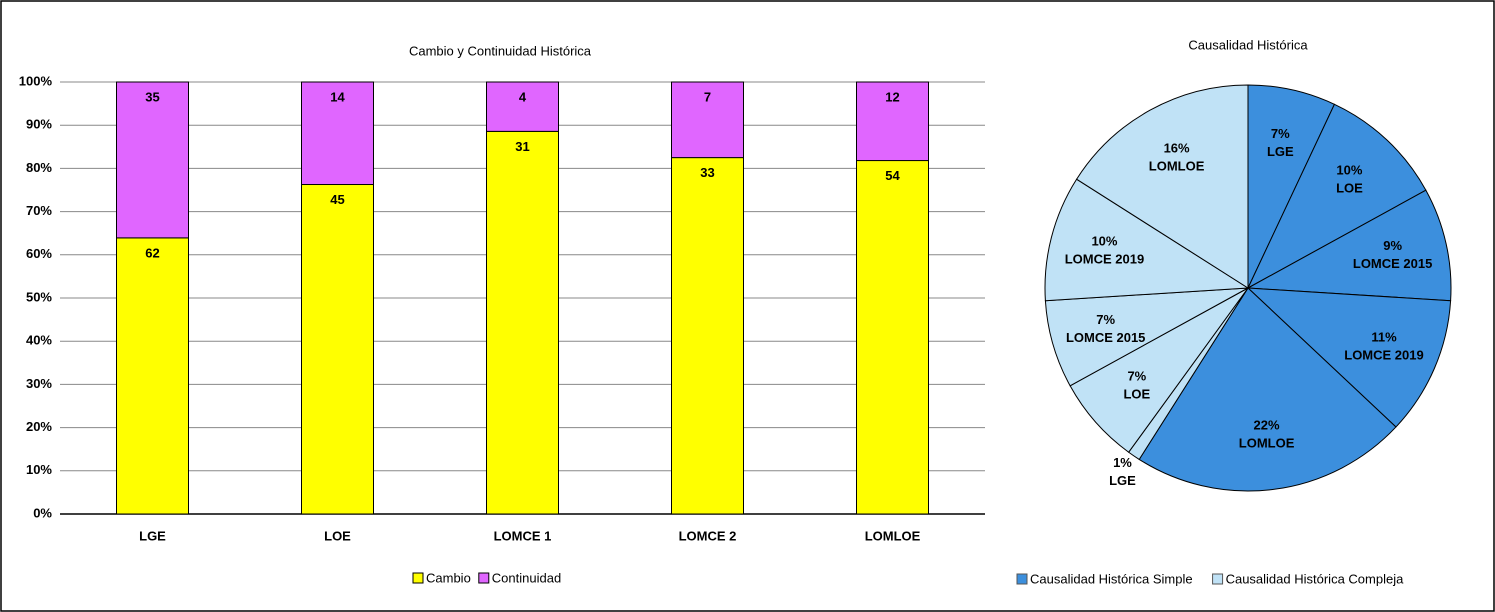 The image size is (1495, 612). I want to click on x-tick-label: LGE, so click(152, 535).